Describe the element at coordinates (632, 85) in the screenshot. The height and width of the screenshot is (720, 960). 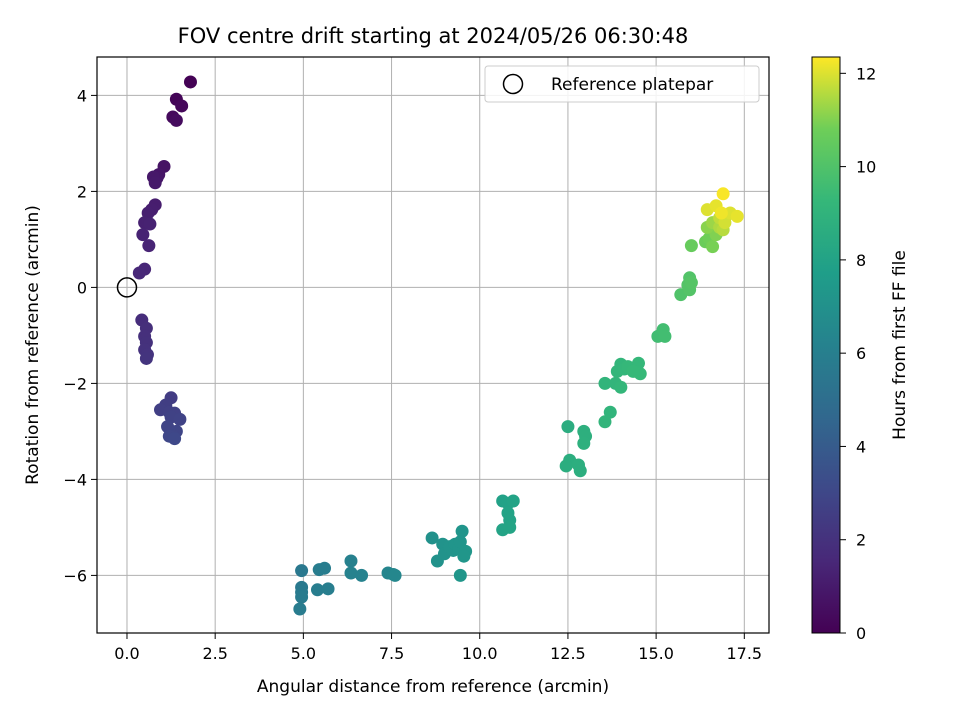
I see `legend-reference-label: Reference platepar` at that location.